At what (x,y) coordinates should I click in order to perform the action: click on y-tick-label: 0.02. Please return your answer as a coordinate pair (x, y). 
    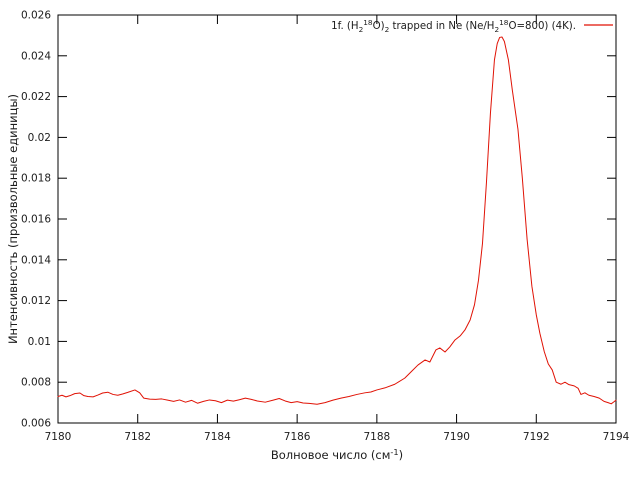
    Looking at the image, I should click on (39, 138).